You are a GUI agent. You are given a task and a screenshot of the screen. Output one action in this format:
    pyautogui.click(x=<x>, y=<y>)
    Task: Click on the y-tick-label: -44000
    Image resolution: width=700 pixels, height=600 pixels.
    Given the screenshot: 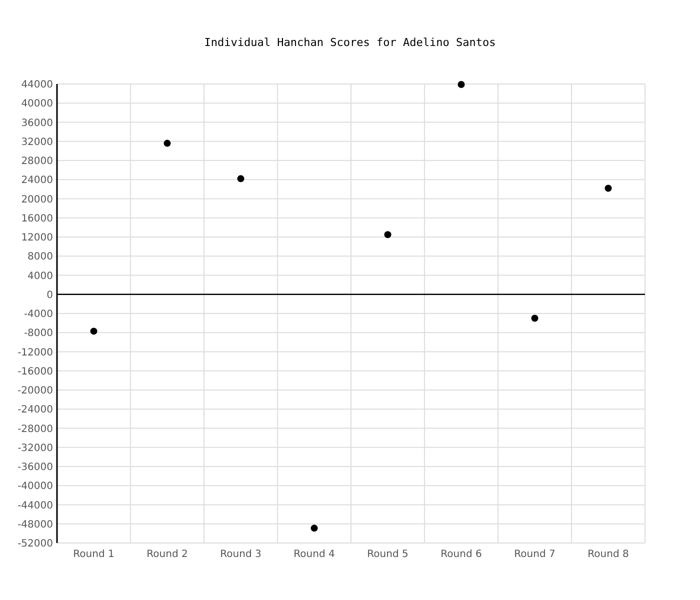 What is the action you would take?
    pyautogui.click(x=35, y=506)
    